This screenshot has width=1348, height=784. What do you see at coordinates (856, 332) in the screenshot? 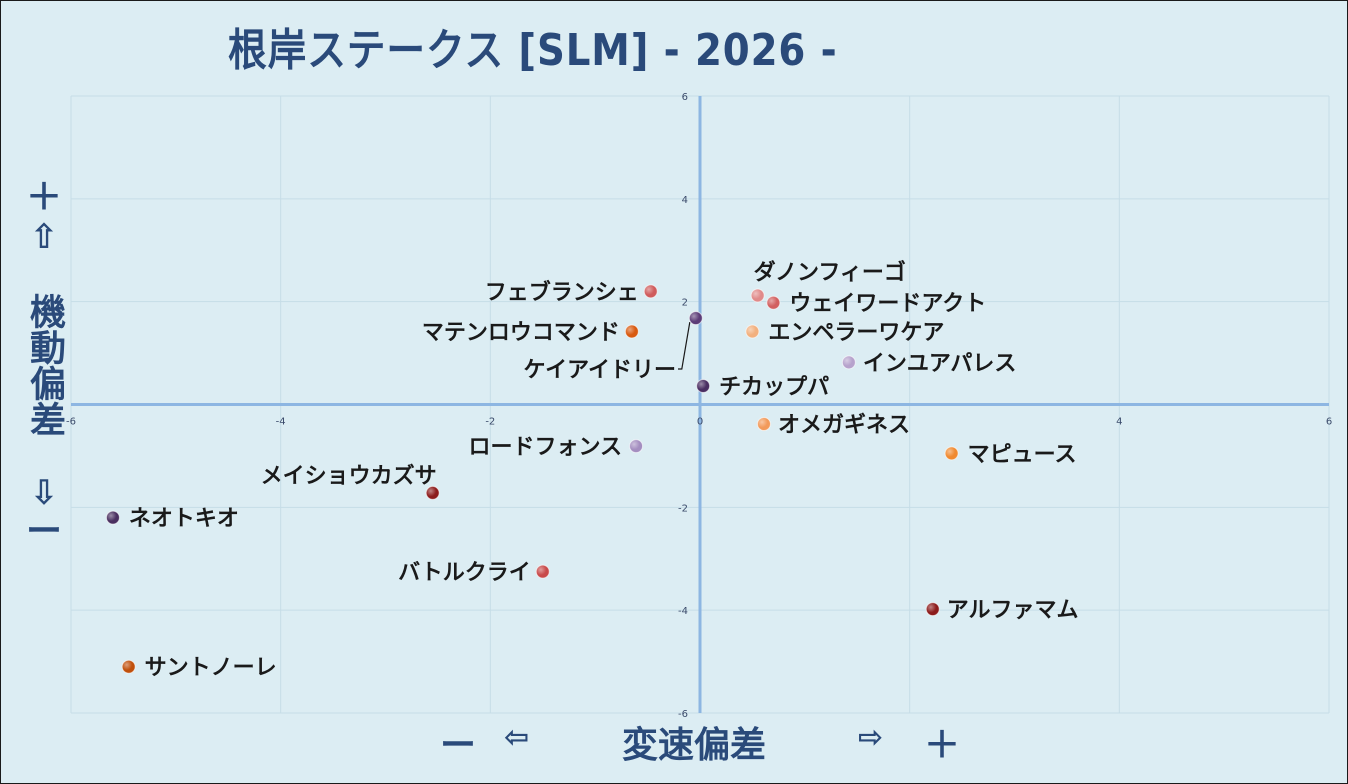
I see `data-label: エンペラーワケア` at bounding box center [856, 332].